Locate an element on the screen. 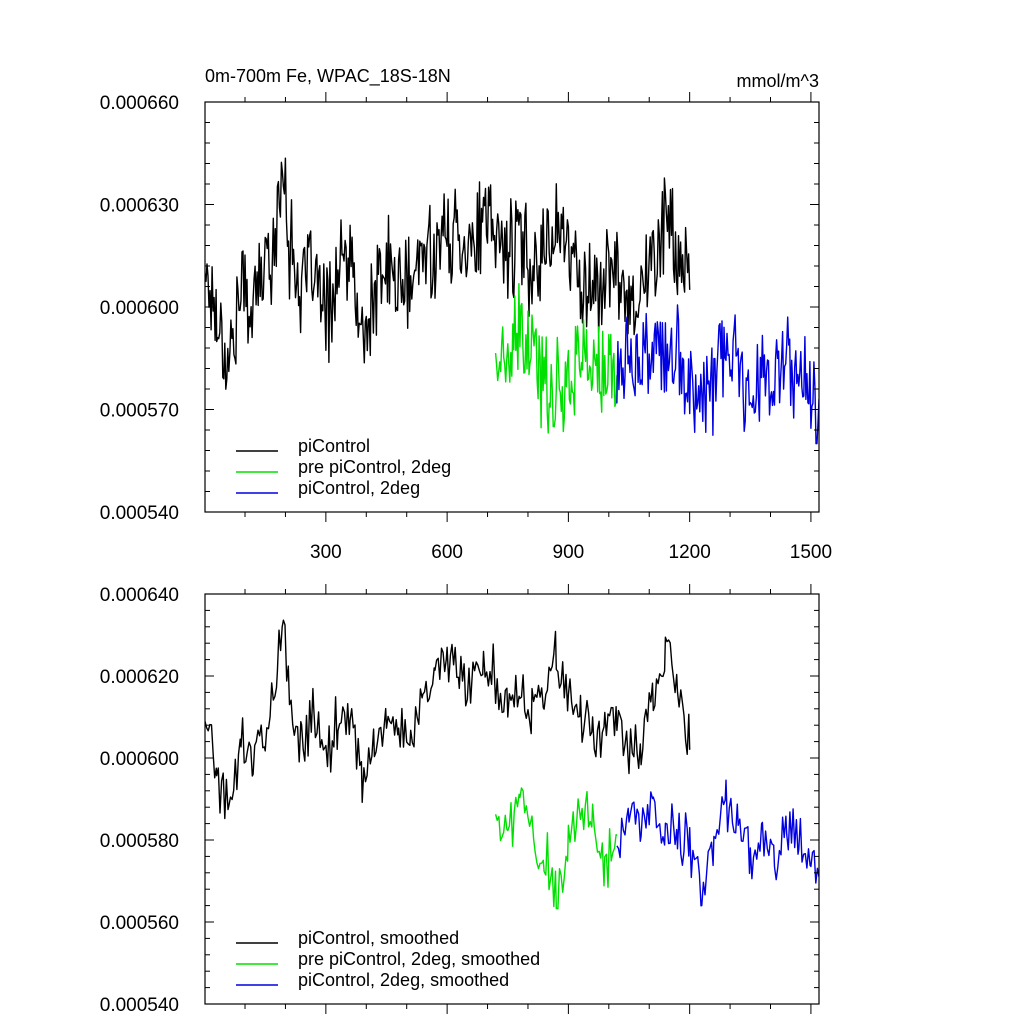 The height and width of the screenshot is (1024, 1024). x-tick-label: 600 is located at coordinates (447, 552).